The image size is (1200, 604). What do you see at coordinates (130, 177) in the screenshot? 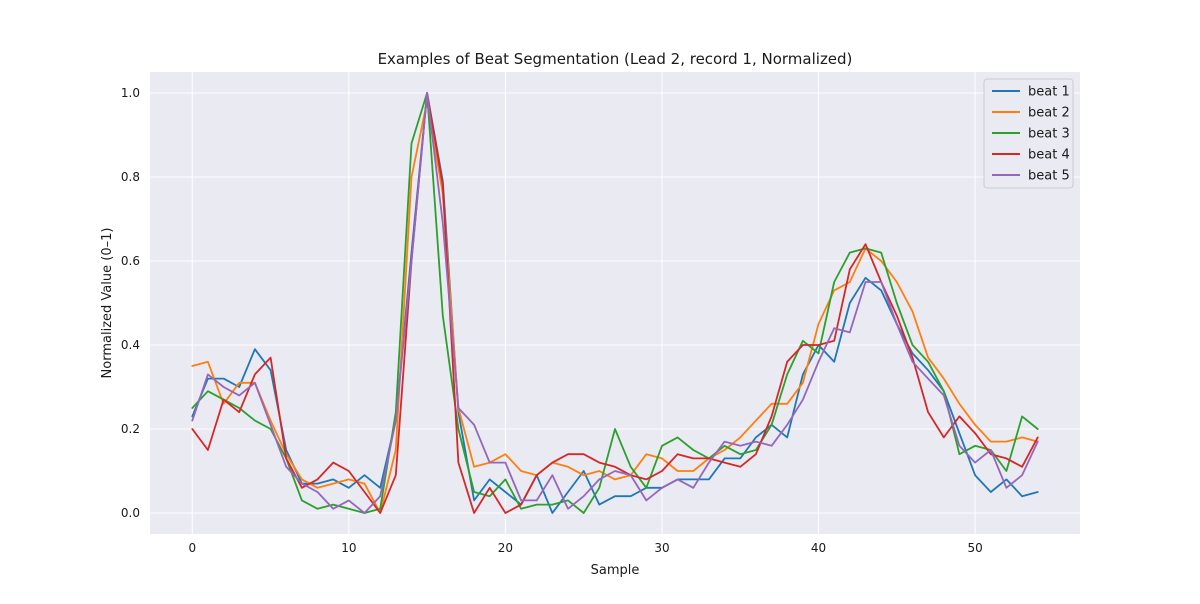
I see `y-tick-label: 0.8` at bounding box center [130, 177].